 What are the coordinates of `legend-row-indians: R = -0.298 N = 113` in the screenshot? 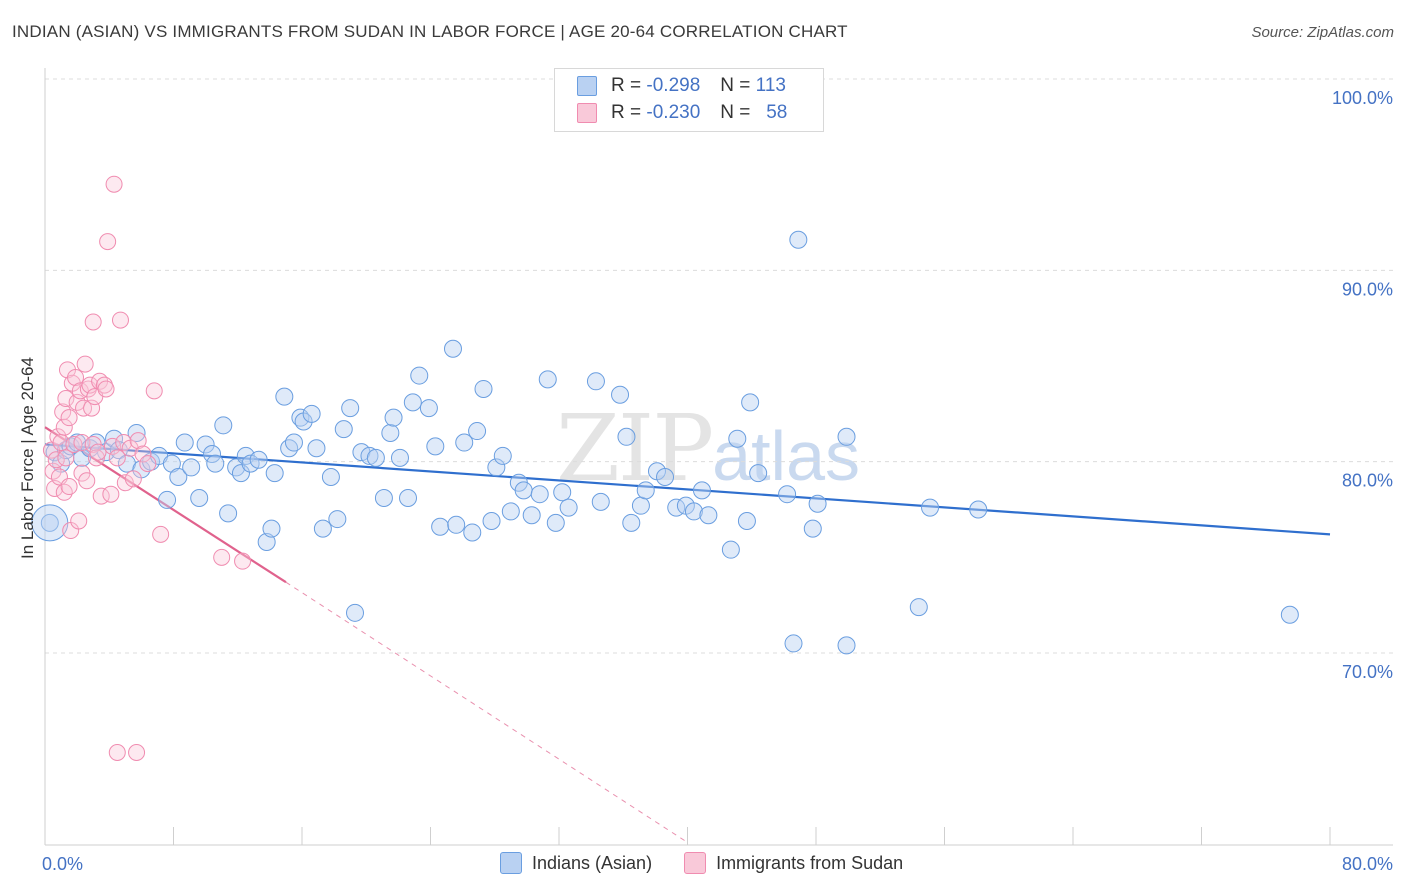 It's located at (681, 86).